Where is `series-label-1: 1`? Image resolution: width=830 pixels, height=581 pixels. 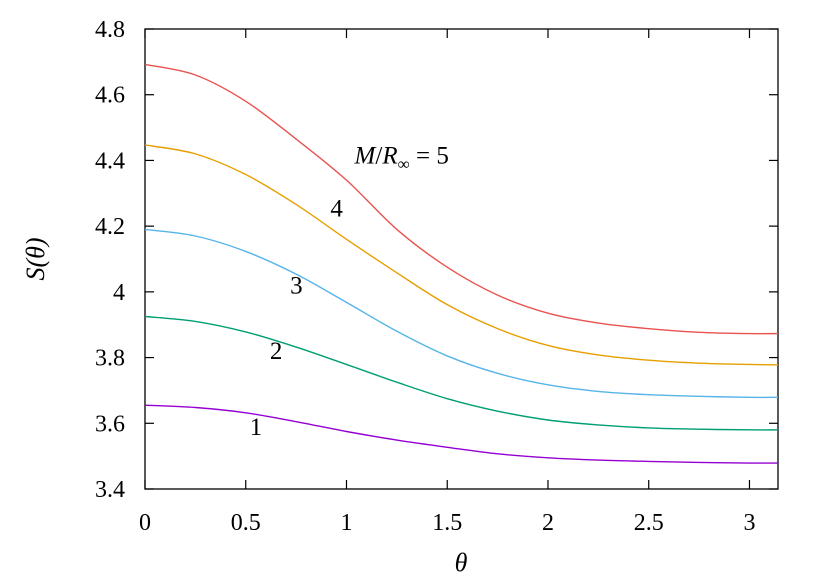
series-label-1: 1 is located at coordinates (256, 427).